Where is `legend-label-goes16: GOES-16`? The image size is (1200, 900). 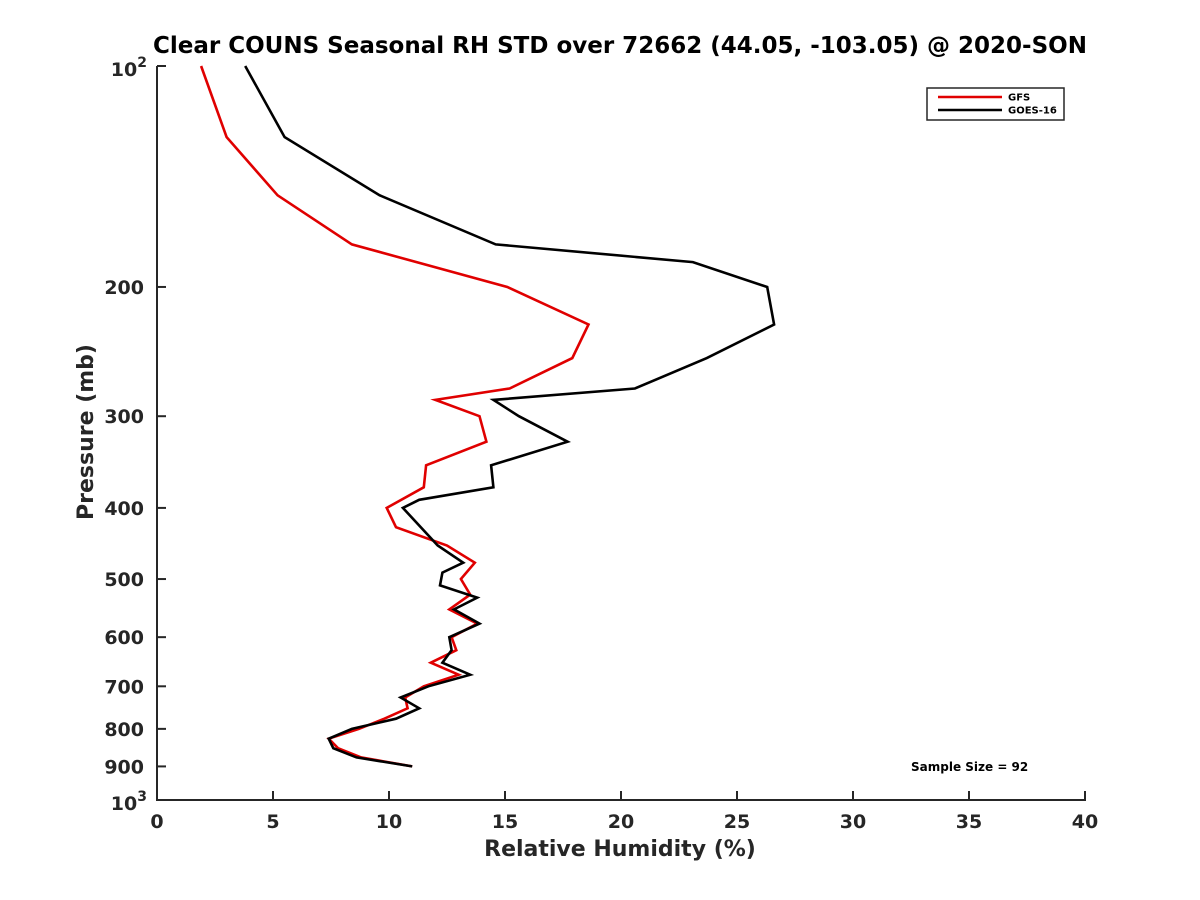 legend-label-goes16: GOES-16 is located at coordinates (1032, 111).